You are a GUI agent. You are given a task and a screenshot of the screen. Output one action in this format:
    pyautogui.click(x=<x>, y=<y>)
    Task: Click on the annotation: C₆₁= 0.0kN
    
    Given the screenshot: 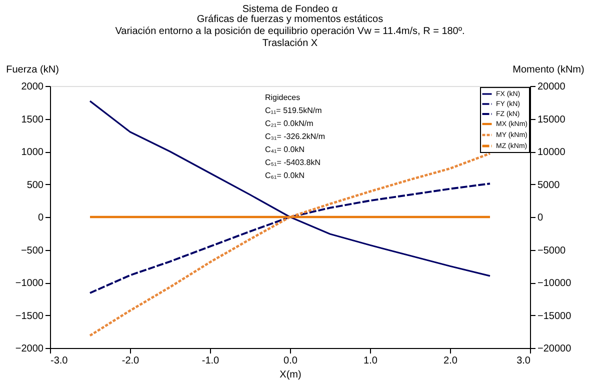 What is the action you would take?
    pyautogui.click(x=285, y=175)
    